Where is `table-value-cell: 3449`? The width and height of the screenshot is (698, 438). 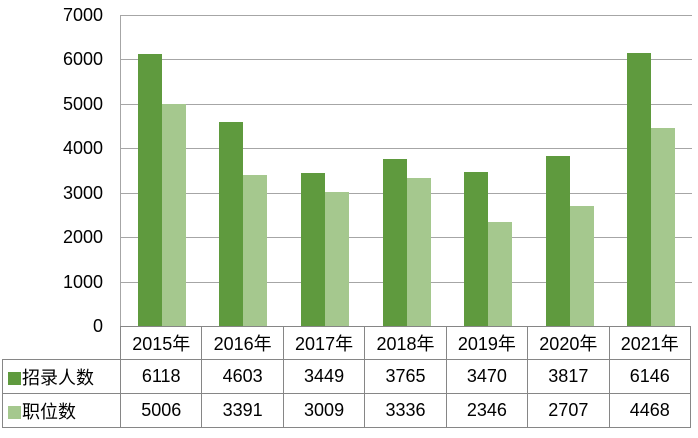
table-value-cell: 3449 is located at coordinates (324, 376).